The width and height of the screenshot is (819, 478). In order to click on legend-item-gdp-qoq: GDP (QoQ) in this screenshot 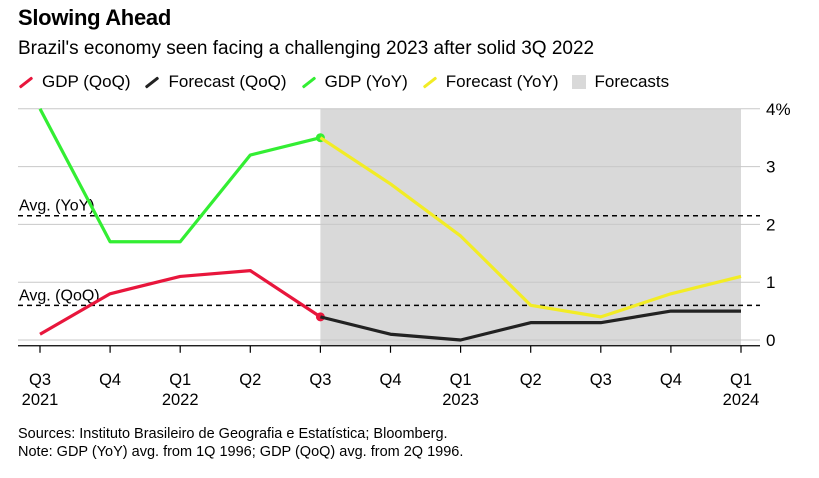, I will do `click(74, 82)`.